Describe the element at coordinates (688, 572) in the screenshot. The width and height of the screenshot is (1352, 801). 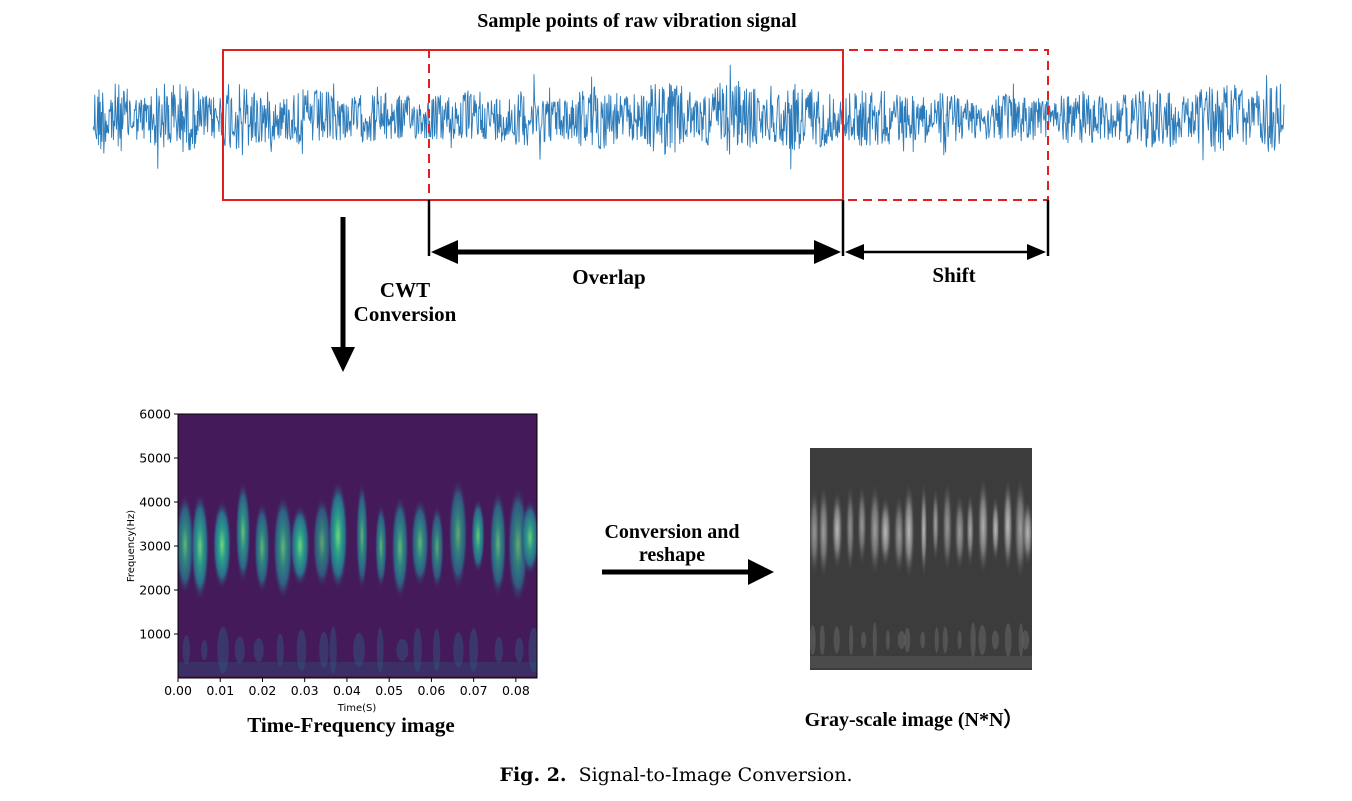
I see `conversion-right-arrow` at that location.